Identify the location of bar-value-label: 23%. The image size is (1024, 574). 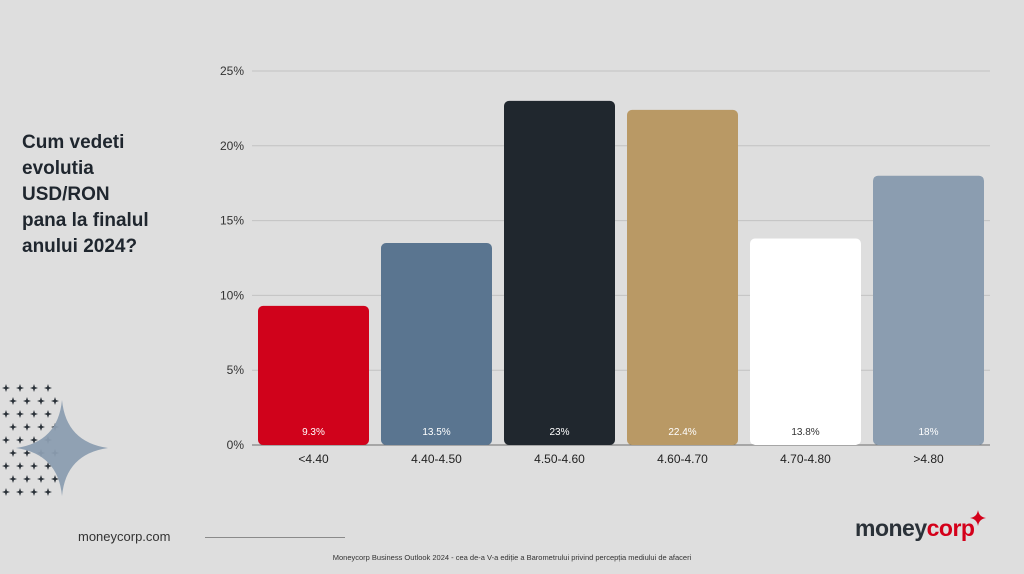
(559, 432).